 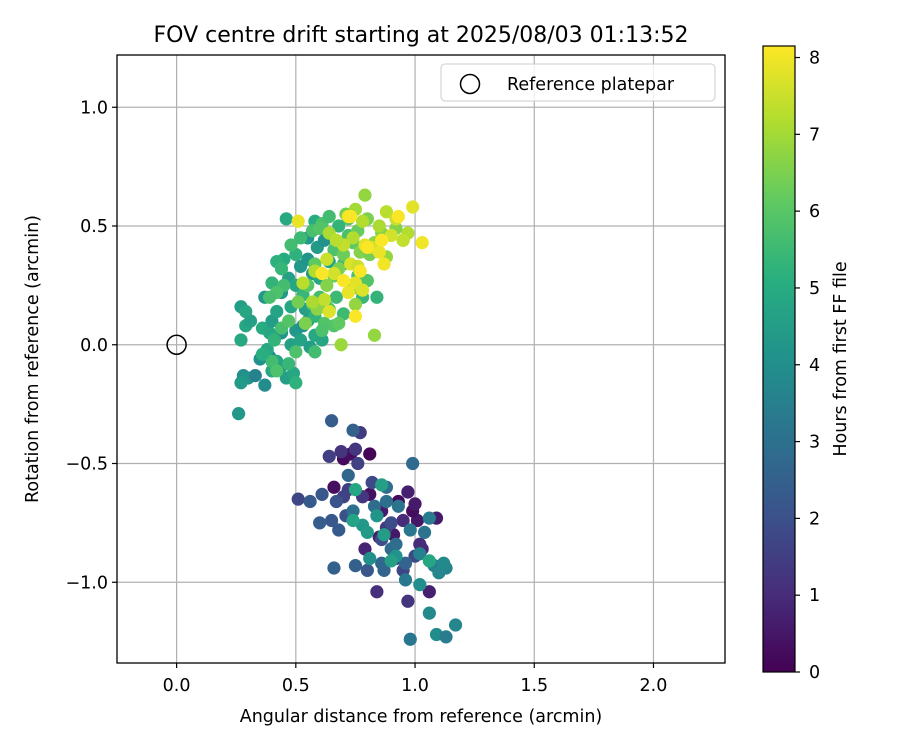 What do you see at coordinates (814, 443) in the screenshot?
I see `colorbar-tick-label: 3` at bounding box center [814, 443].